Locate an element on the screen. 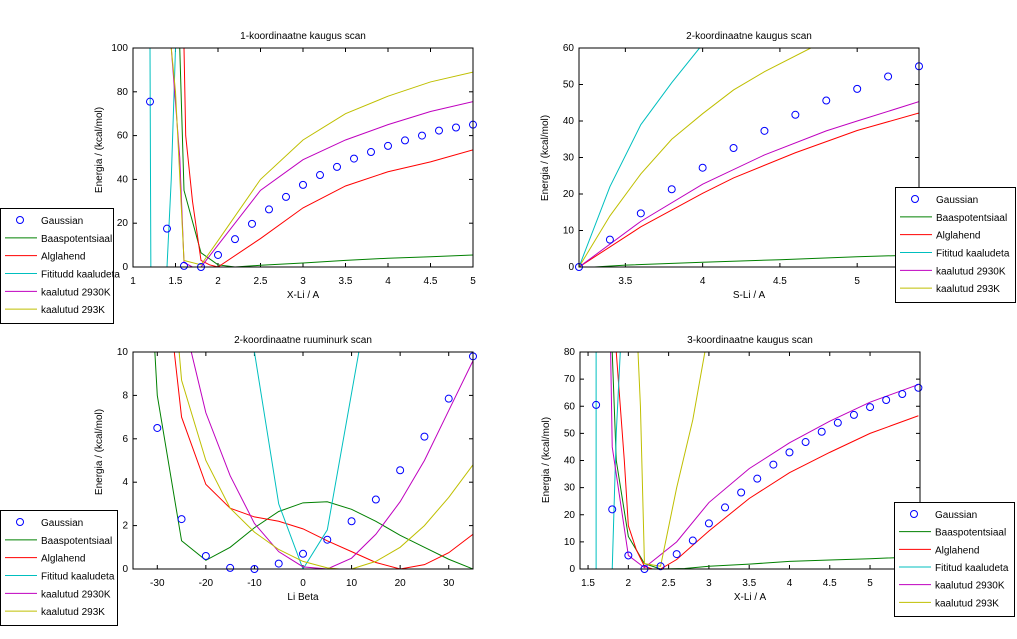  chart-title: 2-koordinaatne kaugus scan is located at coordinates (749, 36).